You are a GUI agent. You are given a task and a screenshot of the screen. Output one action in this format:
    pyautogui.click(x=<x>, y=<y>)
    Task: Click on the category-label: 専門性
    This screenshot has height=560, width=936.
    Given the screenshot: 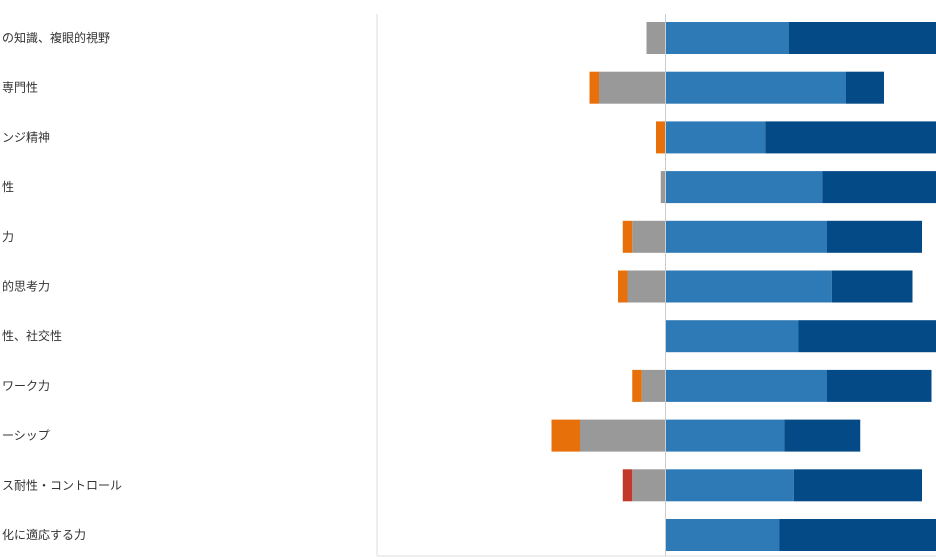 What is the action you would take?
    pyautogui.click(x=20, y=88)
    